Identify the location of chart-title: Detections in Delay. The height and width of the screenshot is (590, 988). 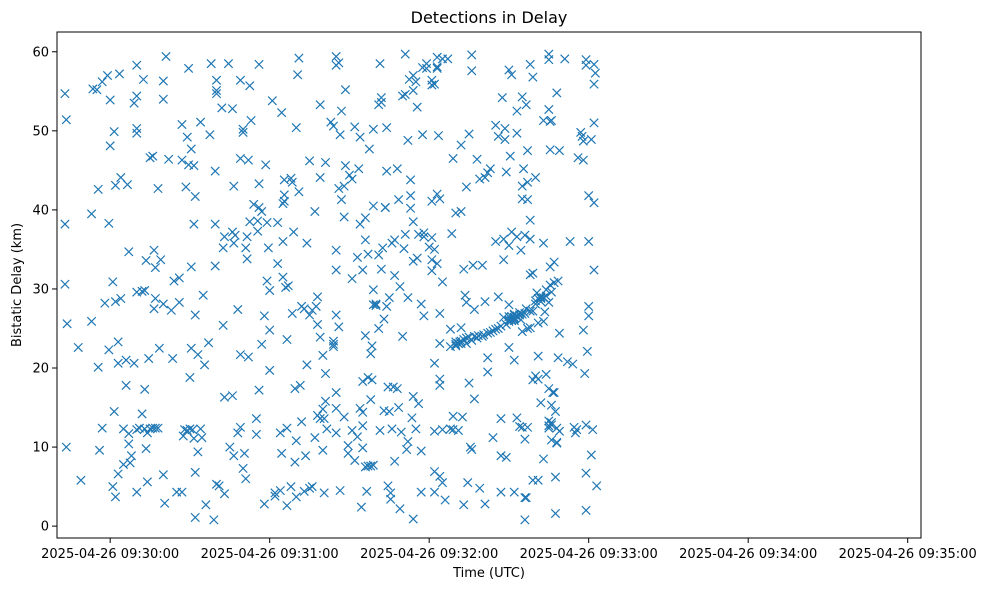
(489, 17).